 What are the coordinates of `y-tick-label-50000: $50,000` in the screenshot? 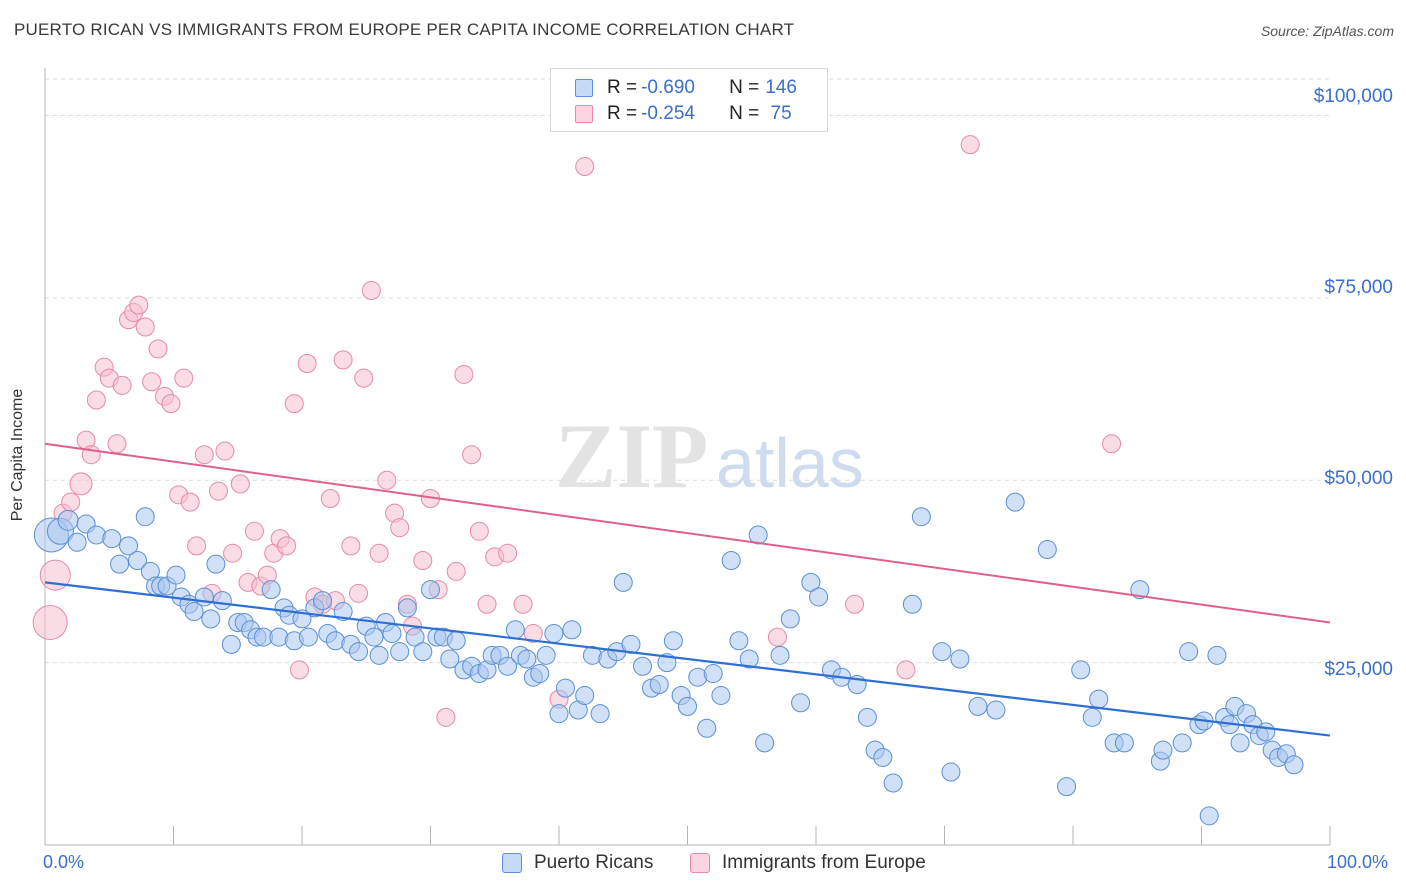 It's located at (1358, 478).